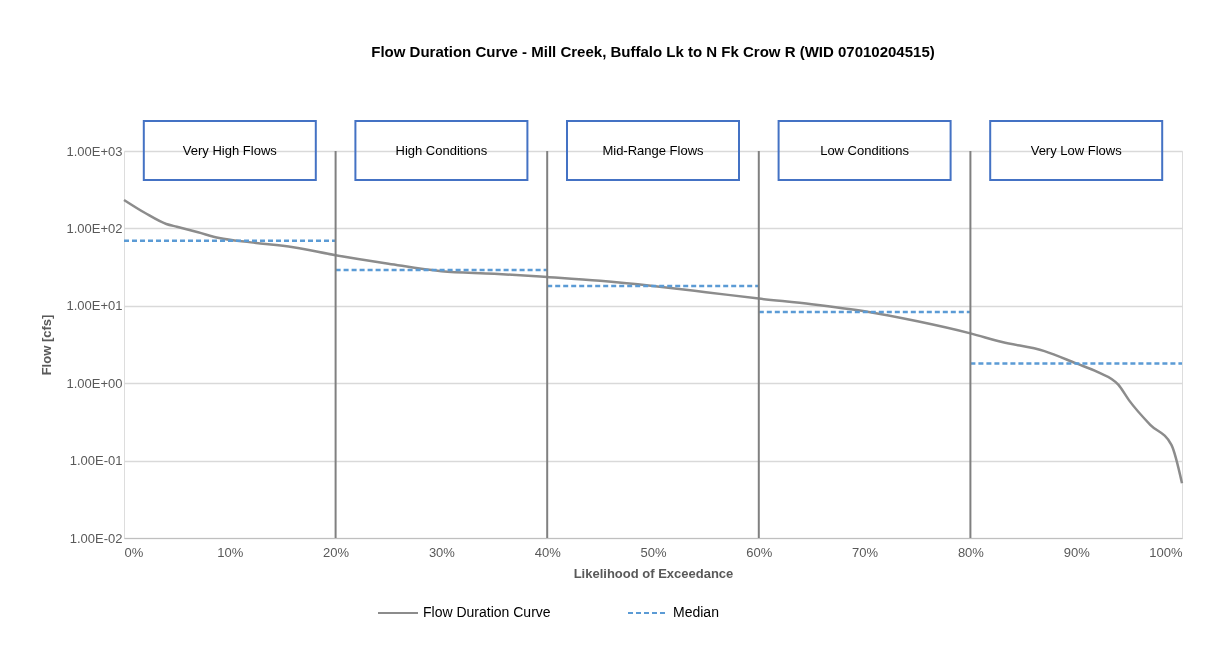 The height and width of the screenshot is (668, 1232). I want to click on y-tick-label: 1.00E+02, so click(94, 228).